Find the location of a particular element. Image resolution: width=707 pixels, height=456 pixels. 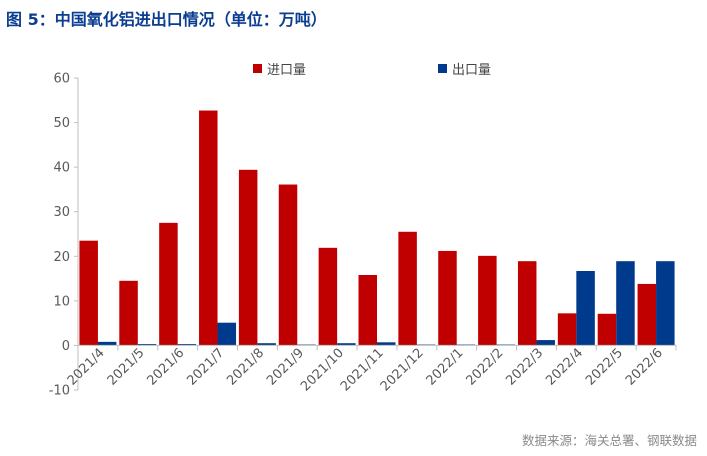

legend-label-import: 进口量 is located at coordinates (287, 70).